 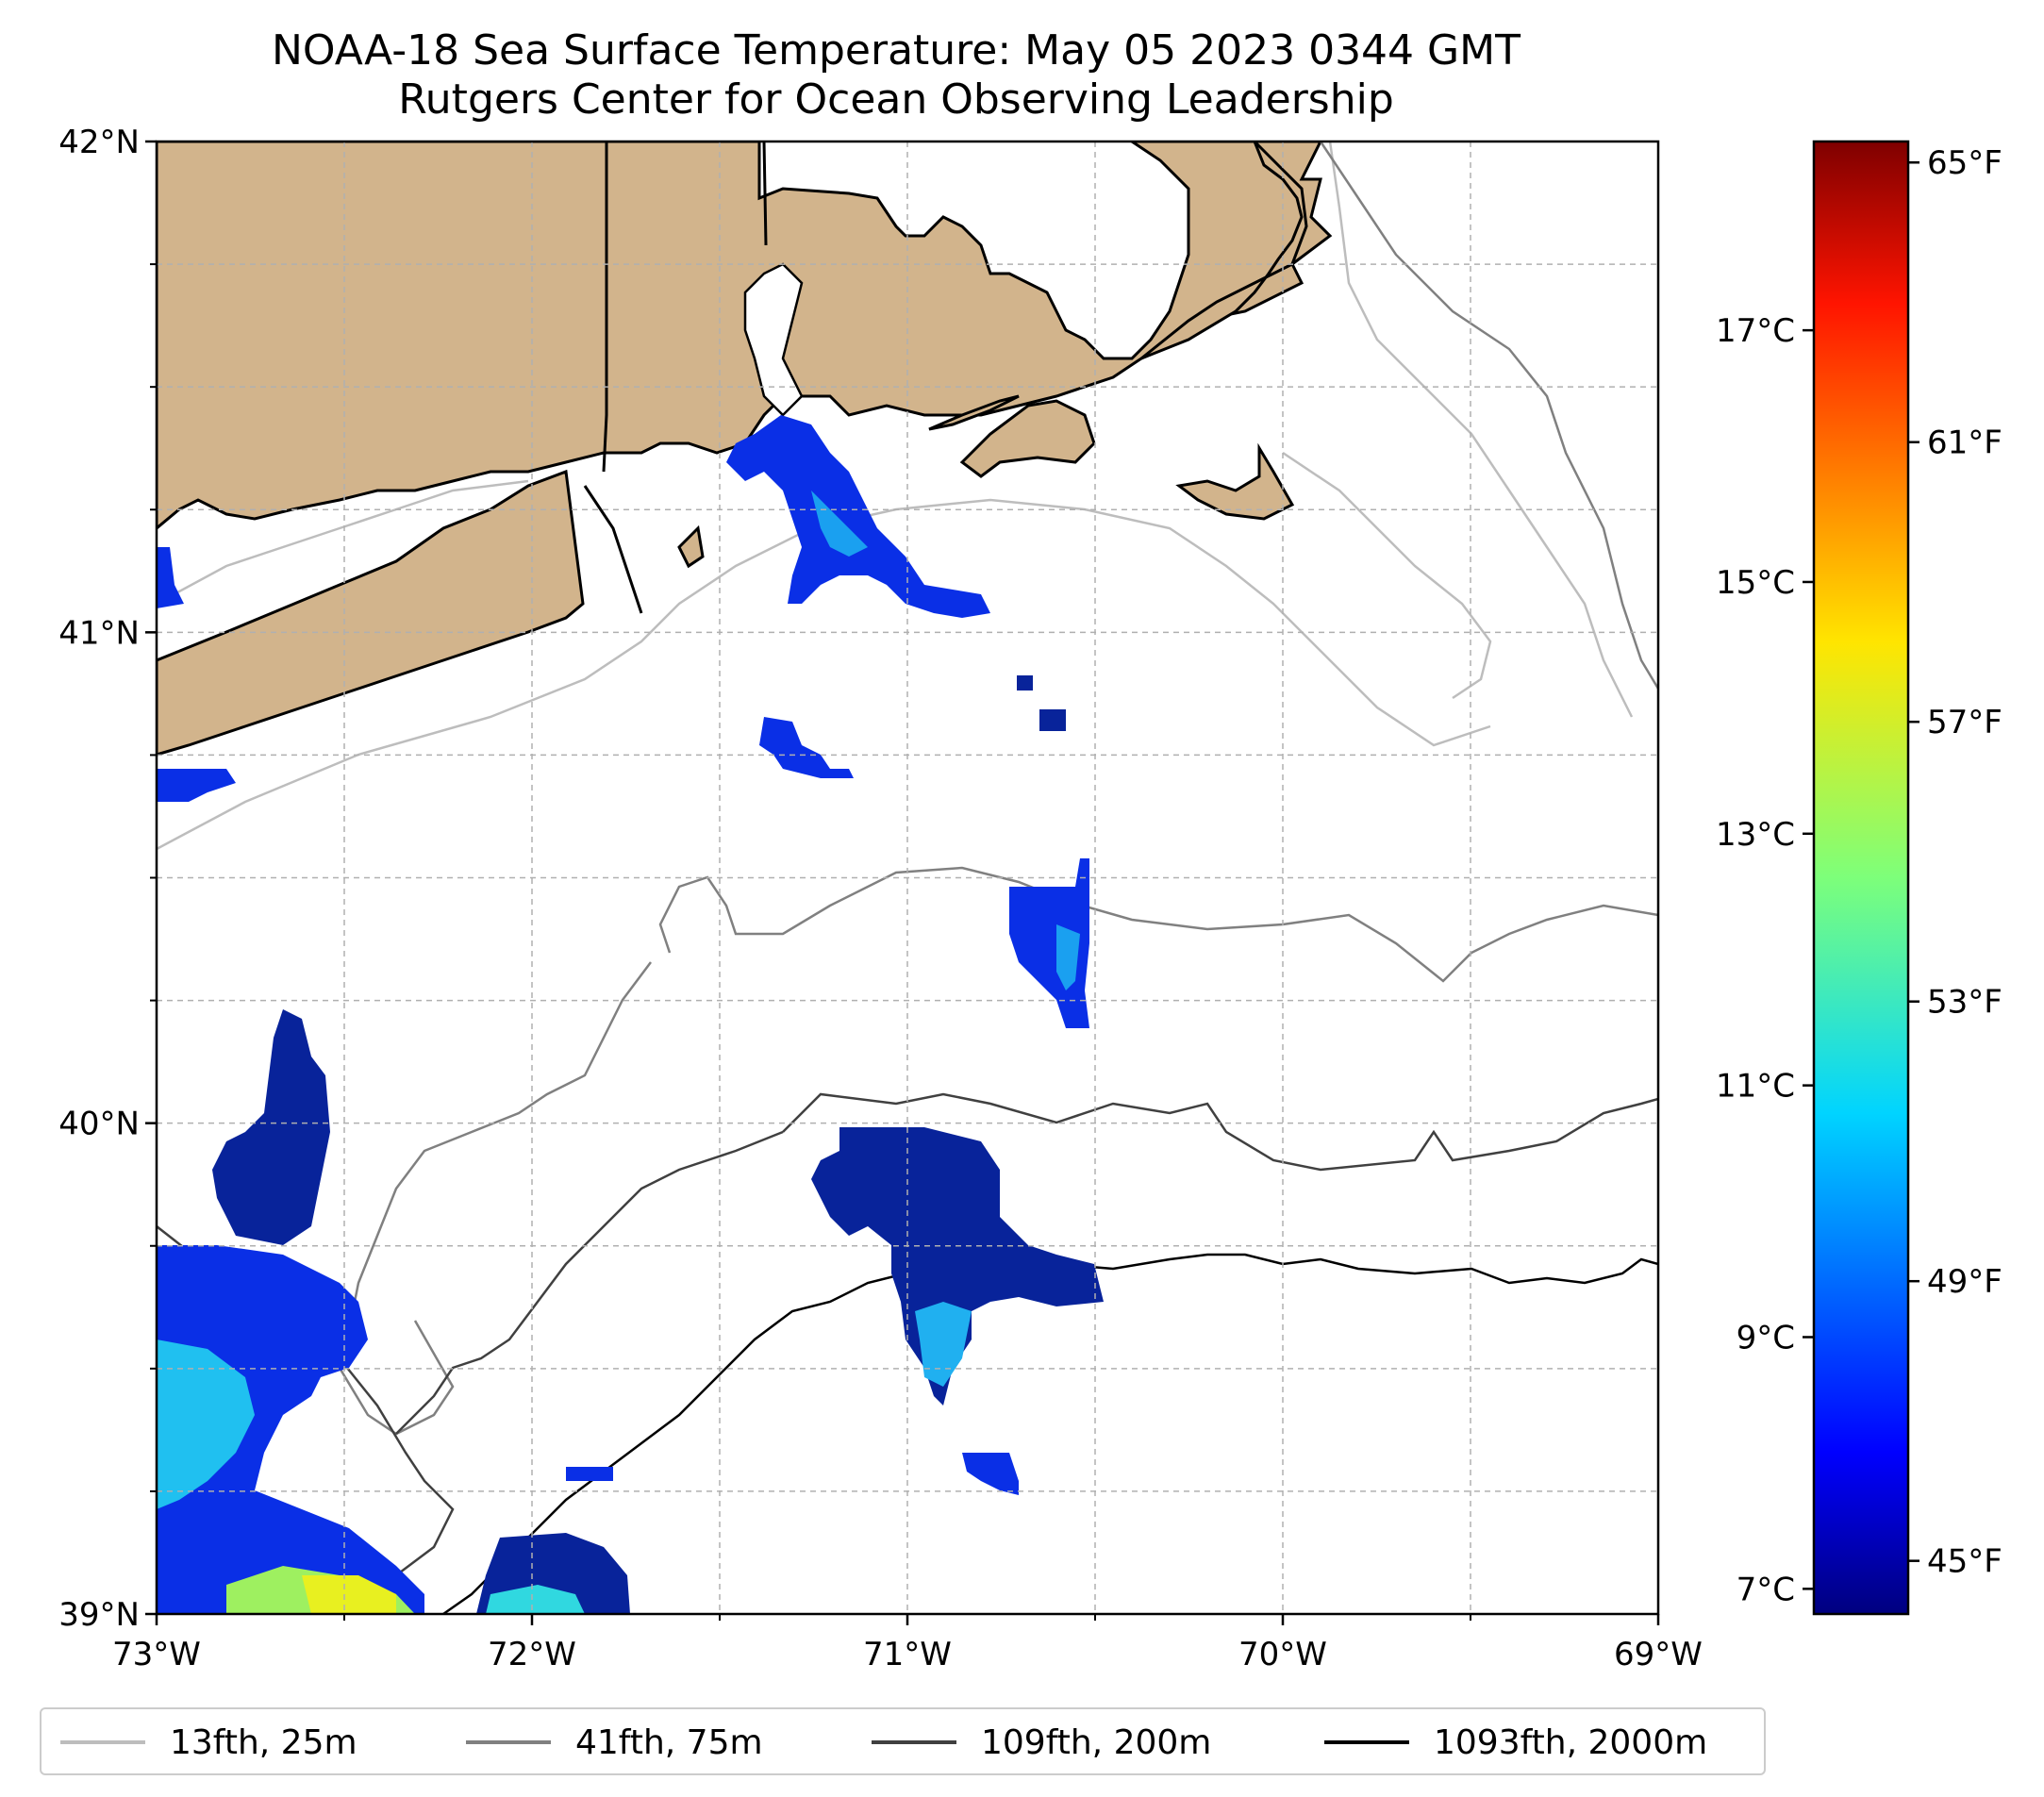 I want to click on sst-patch-small-west, so click(x=171, y=577).